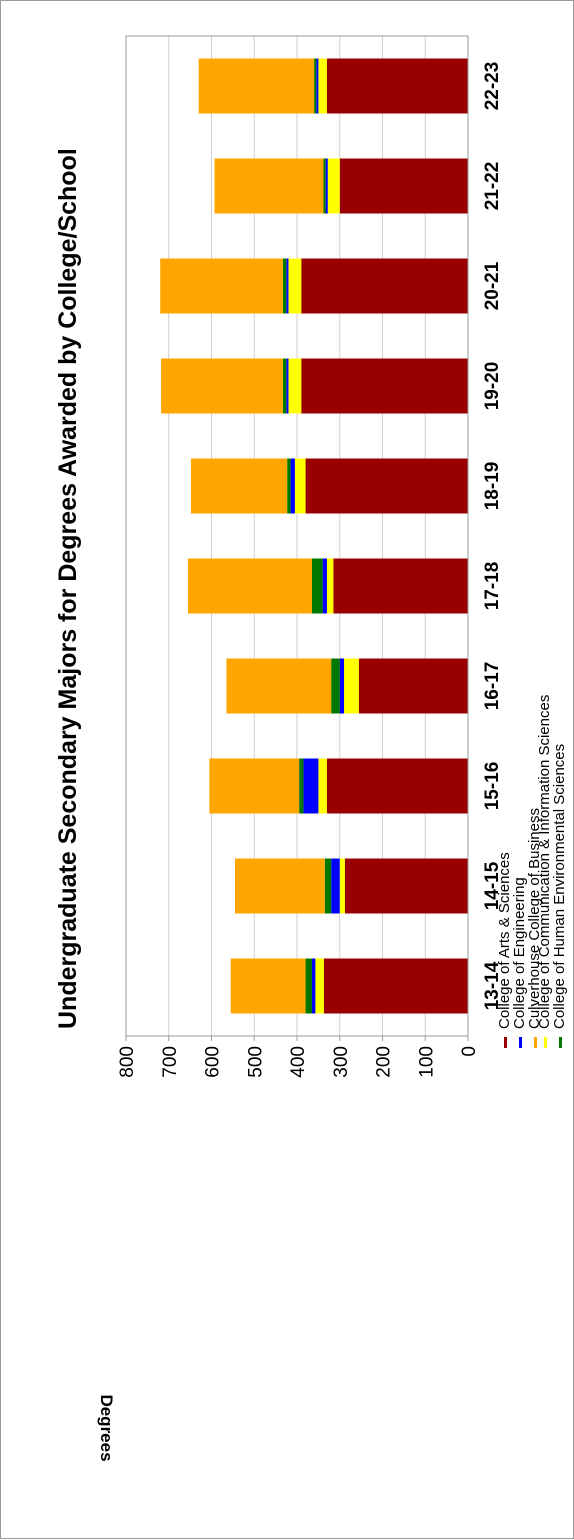 This screenshot has width=574, height=1540. I want to click on tick-label: 700, so click(170, 1062).